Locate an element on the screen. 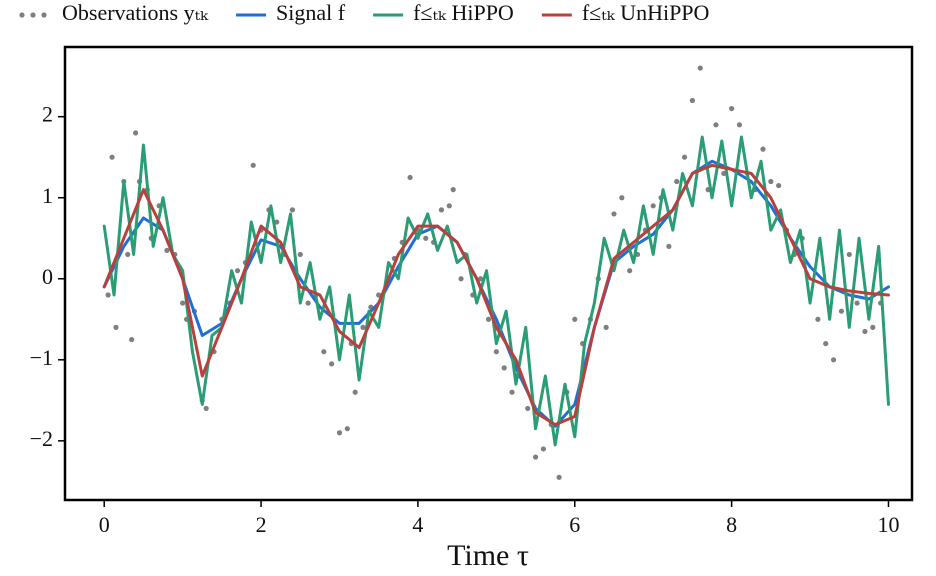  legend-label: f≤ₜₖ HiPPO is located at coordinates (463, 12).